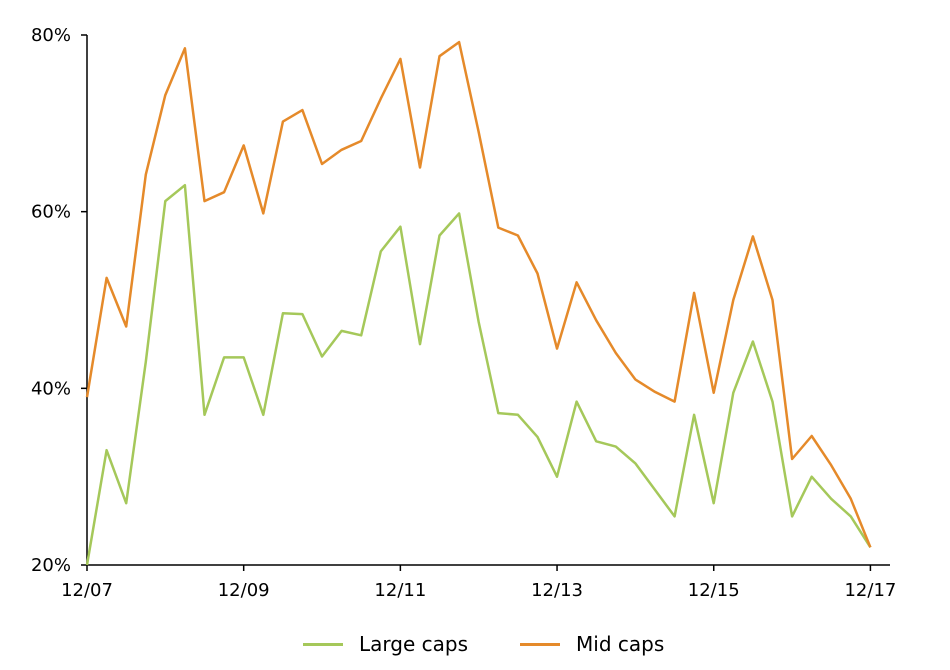 Image resolution: width=950 pixels, height=670 pixels. I want to click on legend-swatch-mid-caps, so click(540, 644).